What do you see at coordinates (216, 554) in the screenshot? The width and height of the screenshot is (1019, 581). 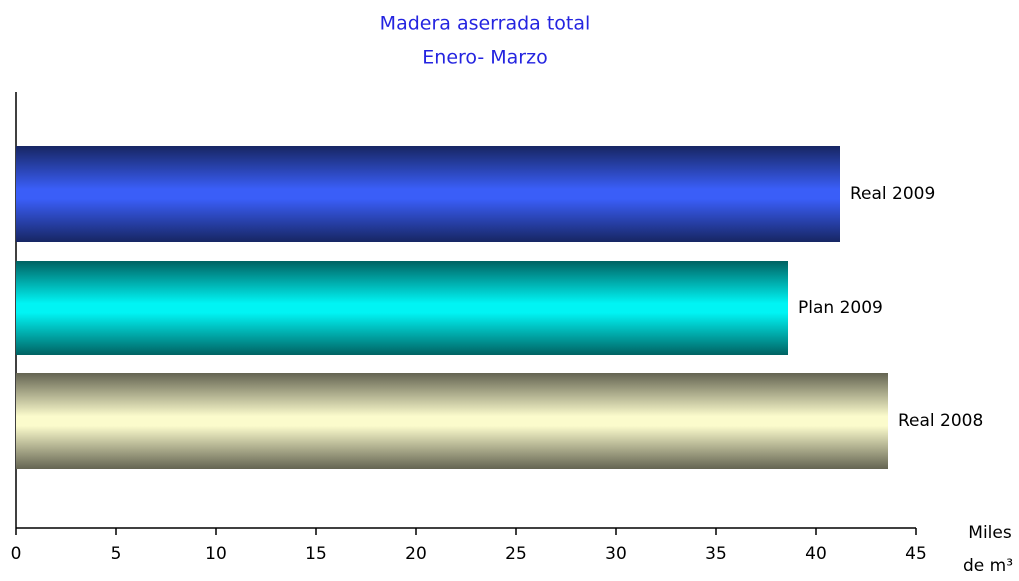 I see `x-tick-label: 10` at bounding box center [216, 554].